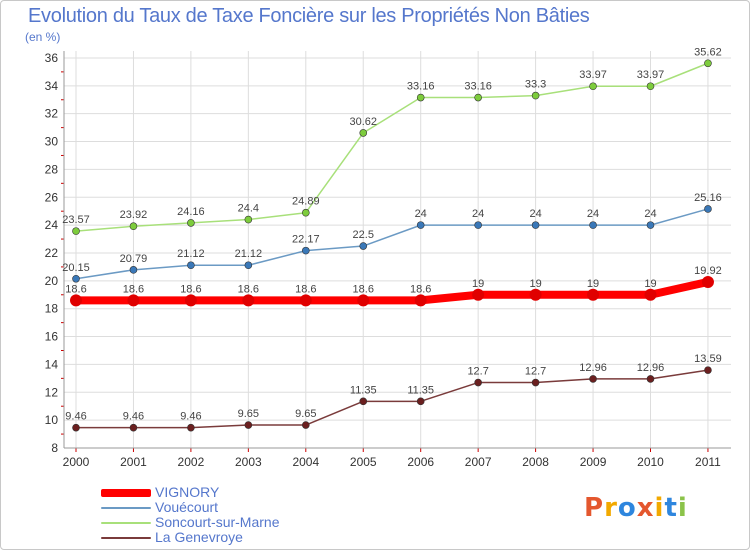 The width and height of the screenshot is (750, 550). Describe the element at coordinates (52, 86) in the screenshot. I see `y-tick-label: 34` at that location.